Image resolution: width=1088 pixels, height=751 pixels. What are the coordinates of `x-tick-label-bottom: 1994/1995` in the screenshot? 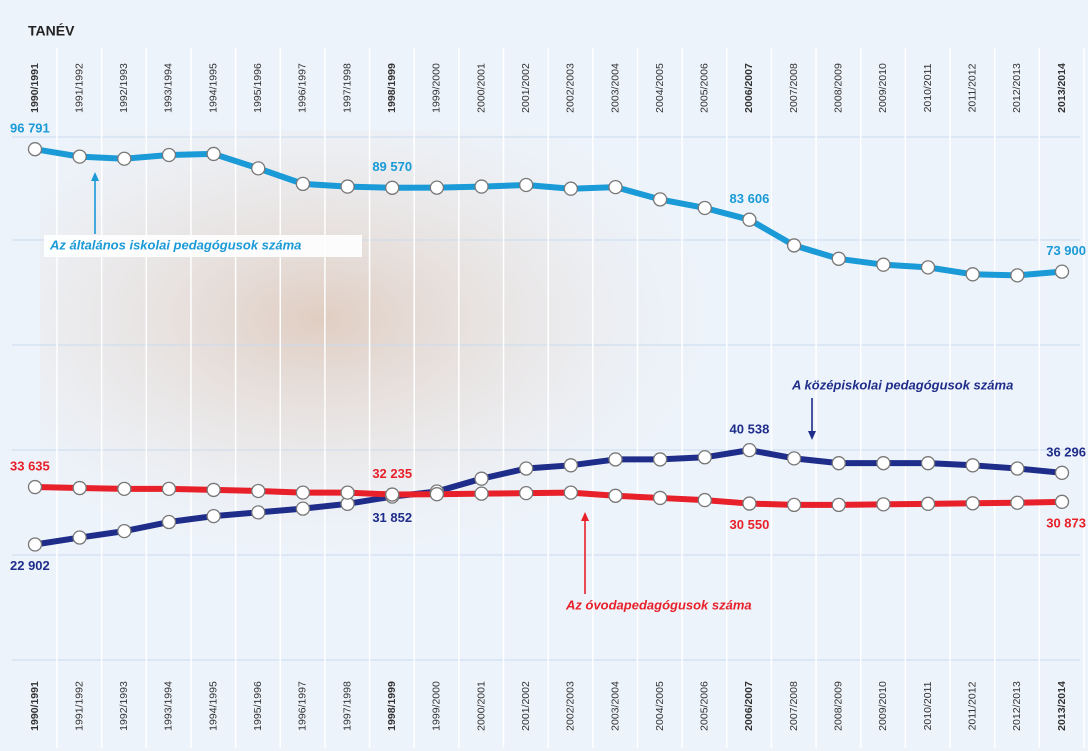 It's located at (213, 706).